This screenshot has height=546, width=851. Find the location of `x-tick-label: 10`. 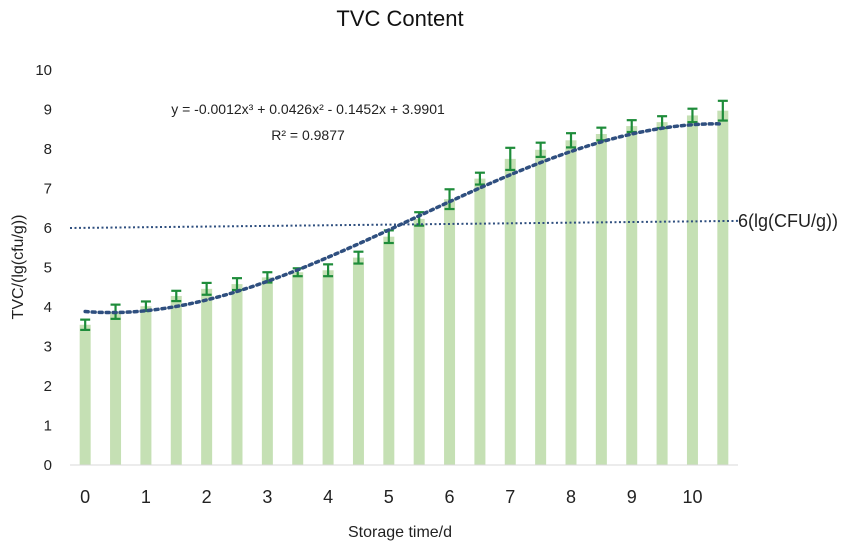

x-tick-label: 10 is located at coordinates (692, 497).